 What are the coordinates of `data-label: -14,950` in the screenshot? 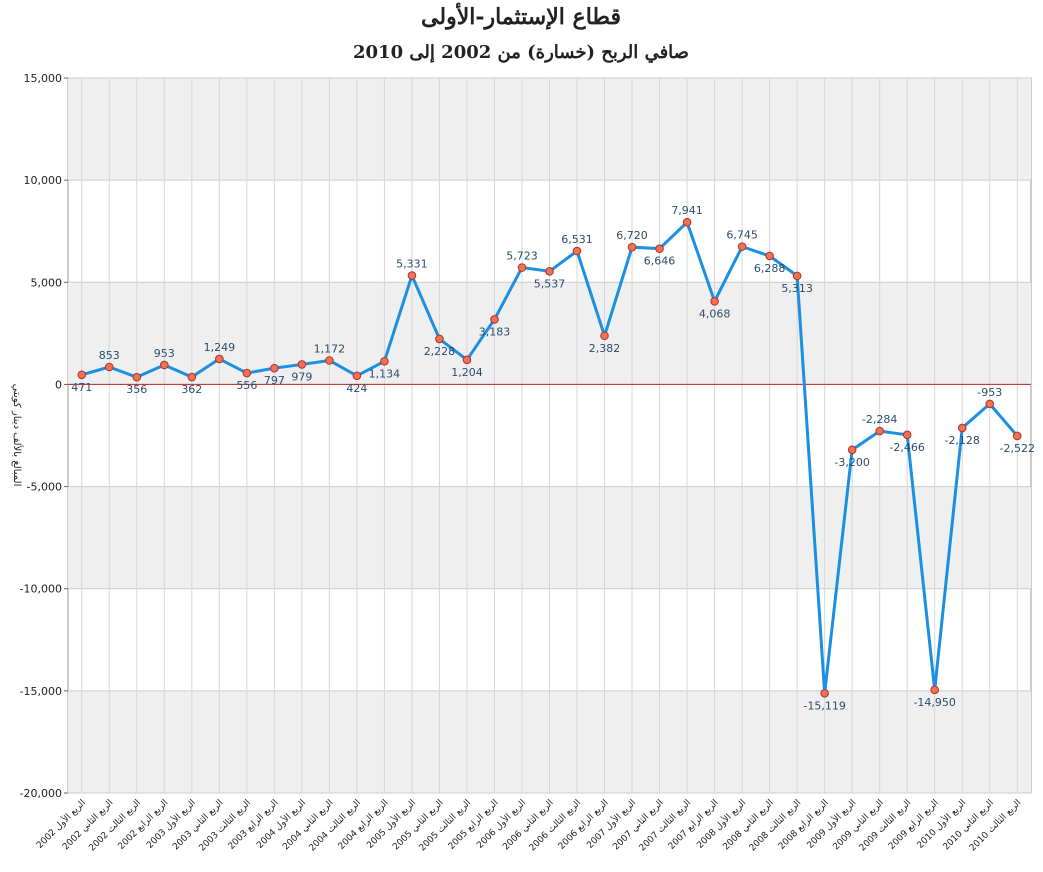 It's located at (934, 702).